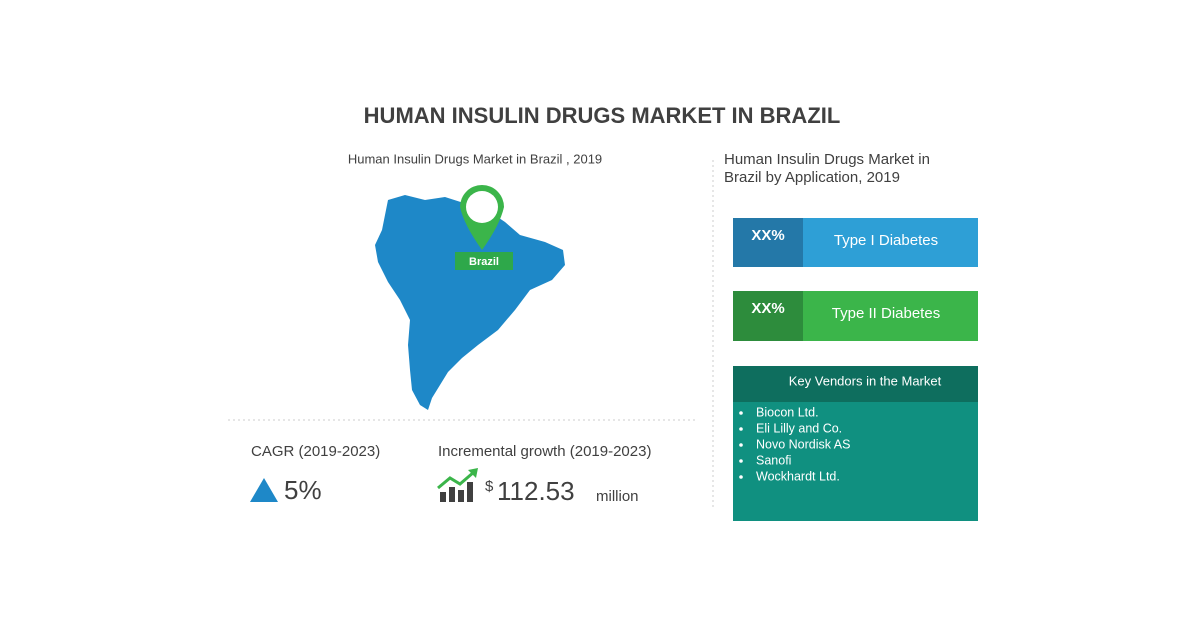 The width and height of the screenshot is (1200, 627). Describe the element at coordinates (773, 460) in the screenshot. I see `vendor-name: Sanofi` at that location.